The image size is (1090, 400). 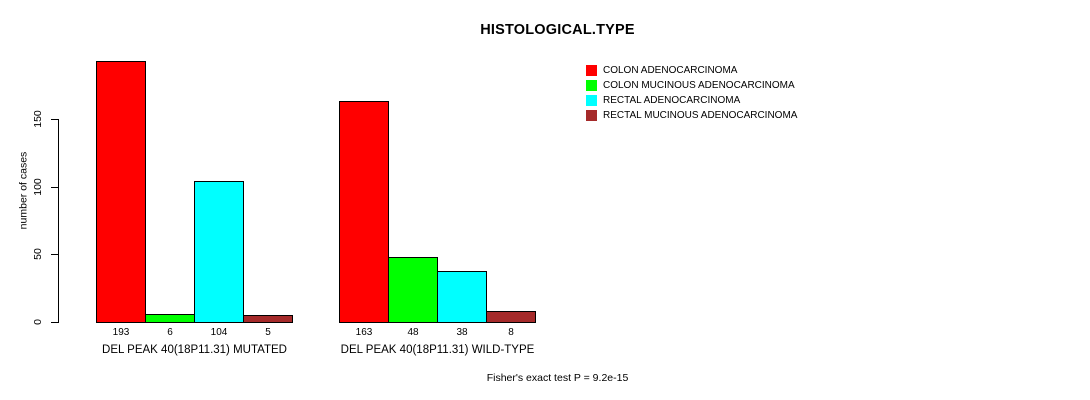 What do you see at coordinates (121, 332) in the screenshot?
I see `bar-value-label: 193` at bounding box center [121, 332].